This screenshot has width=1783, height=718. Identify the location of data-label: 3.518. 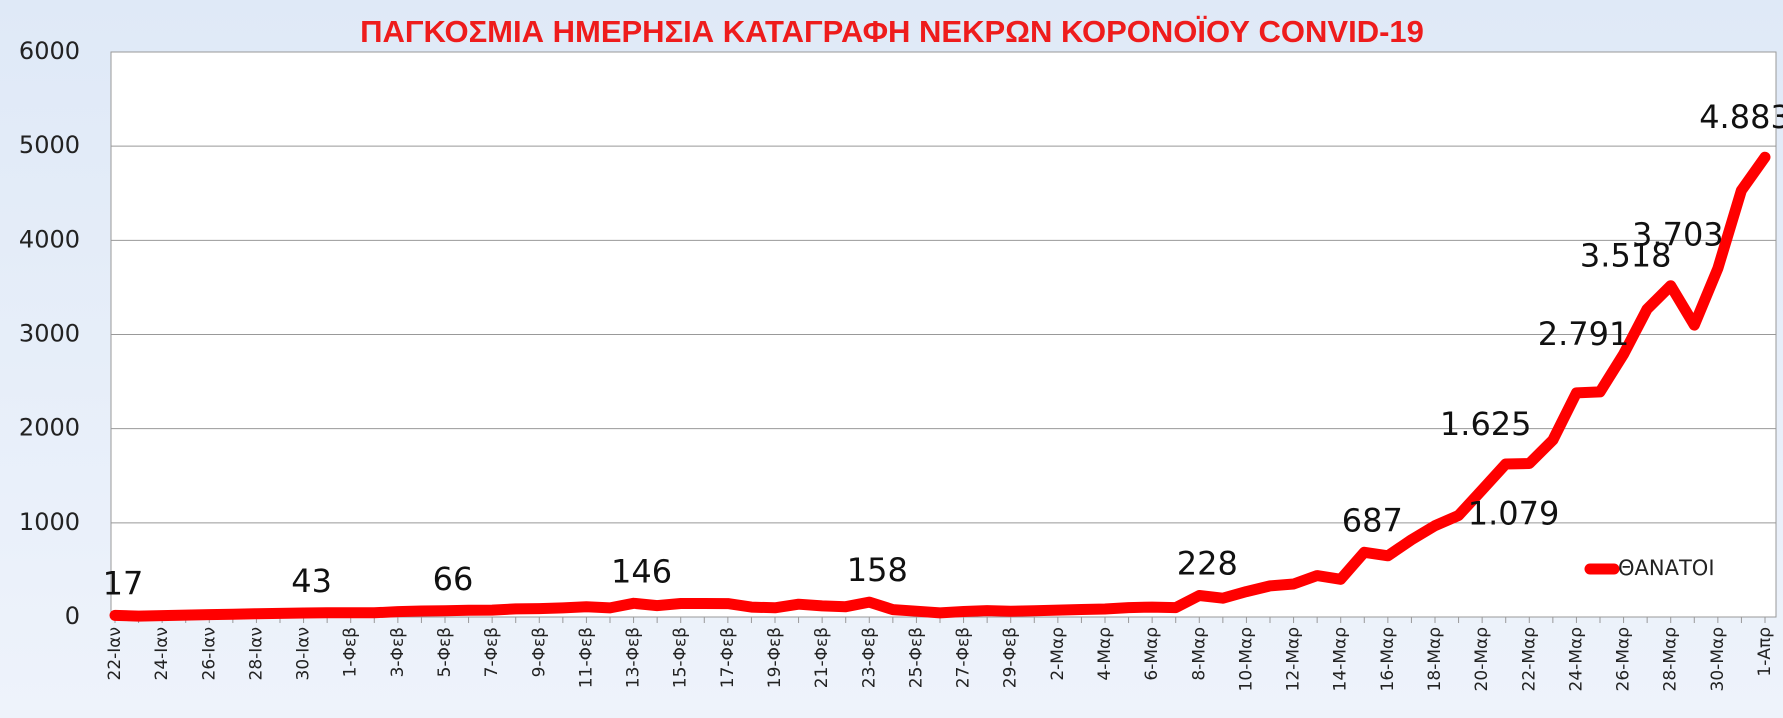
(1626, 256).